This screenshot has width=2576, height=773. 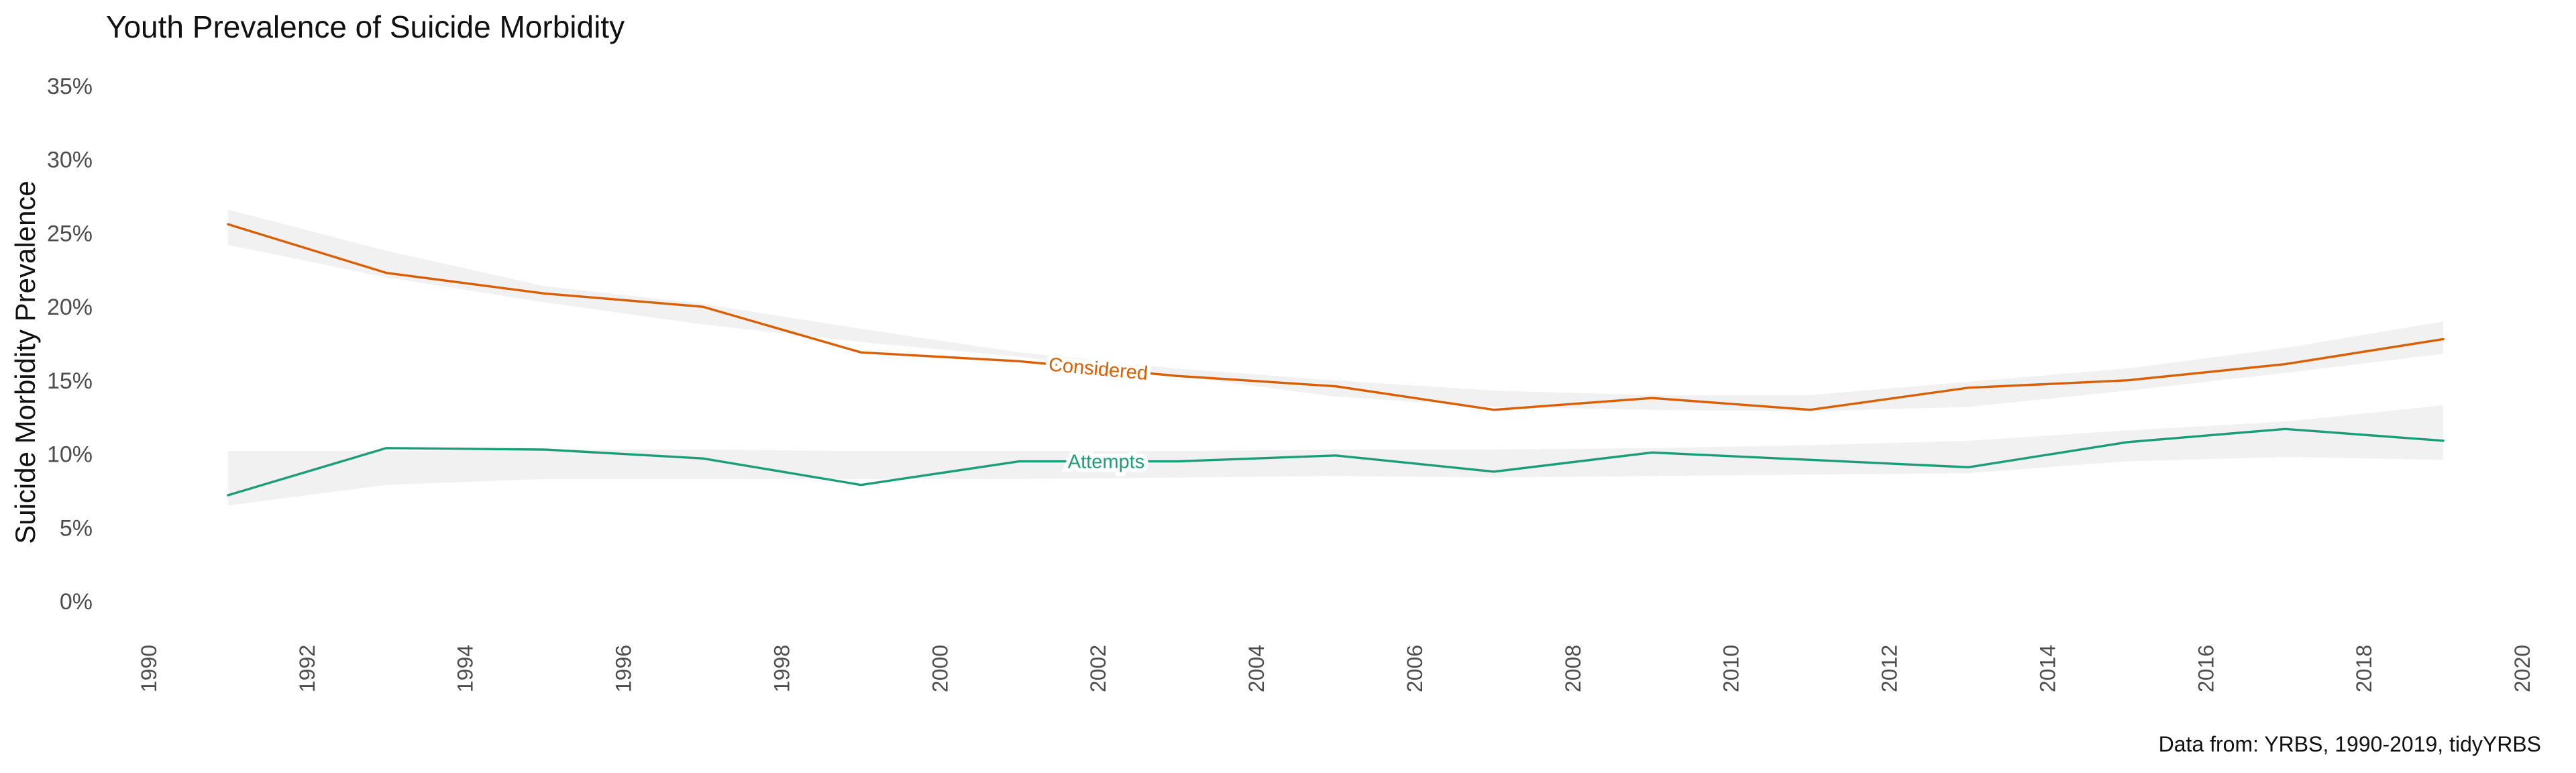 I want to click on y-axis-ticks: 0% 5% 10% 15% 20% 25% 30% 35%, so click(x=70, y=345).